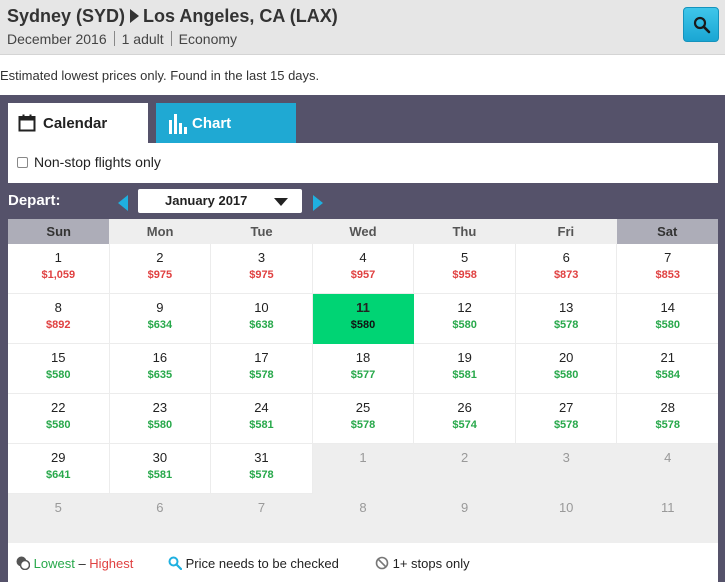 The image size is (725, 582). I want to click on day-price: $638, so click(261, 325).